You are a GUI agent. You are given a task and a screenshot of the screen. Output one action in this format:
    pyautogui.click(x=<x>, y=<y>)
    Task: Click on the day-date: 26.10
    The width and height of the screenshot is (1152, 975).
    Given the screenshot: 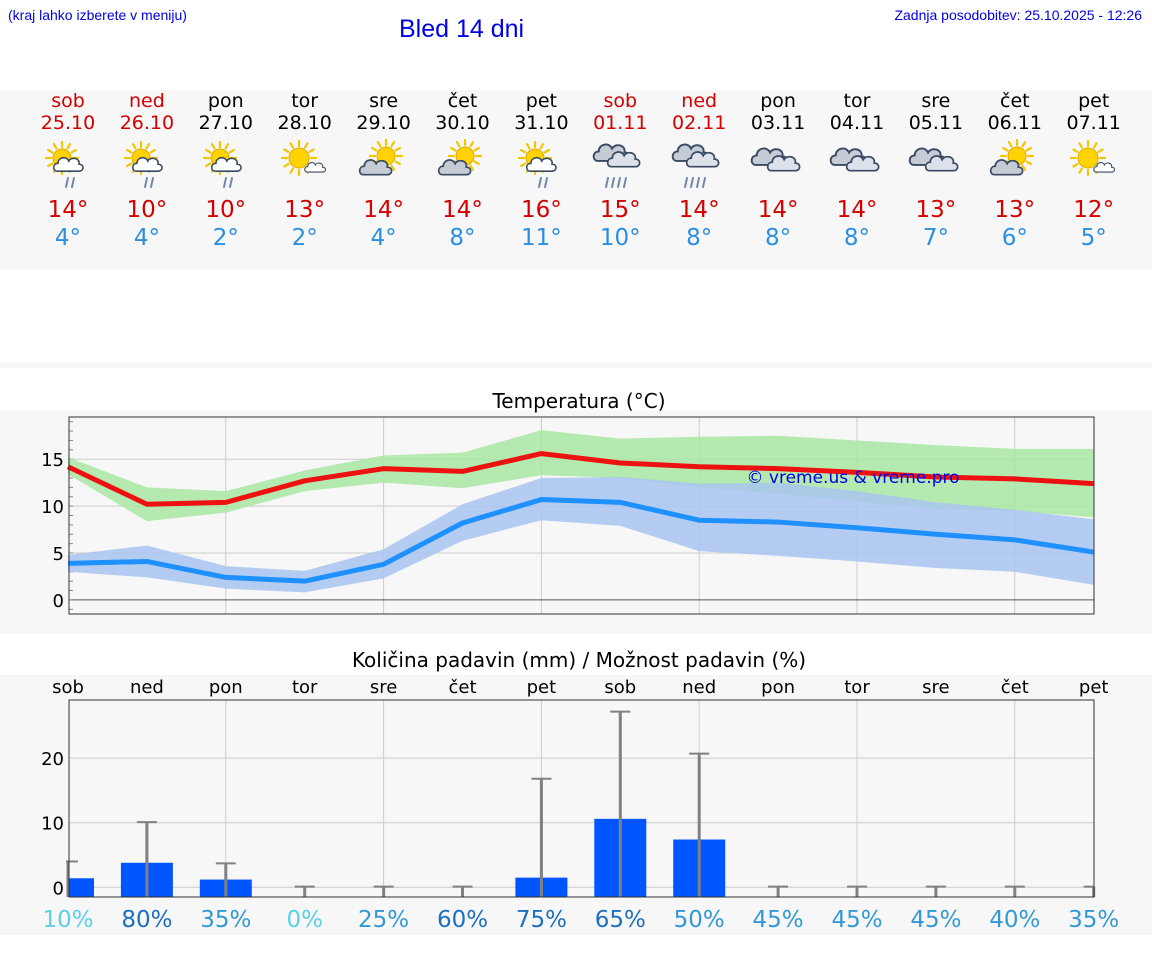 What is the action you would take?
    pyautogui.click(x=147, y=123)
    